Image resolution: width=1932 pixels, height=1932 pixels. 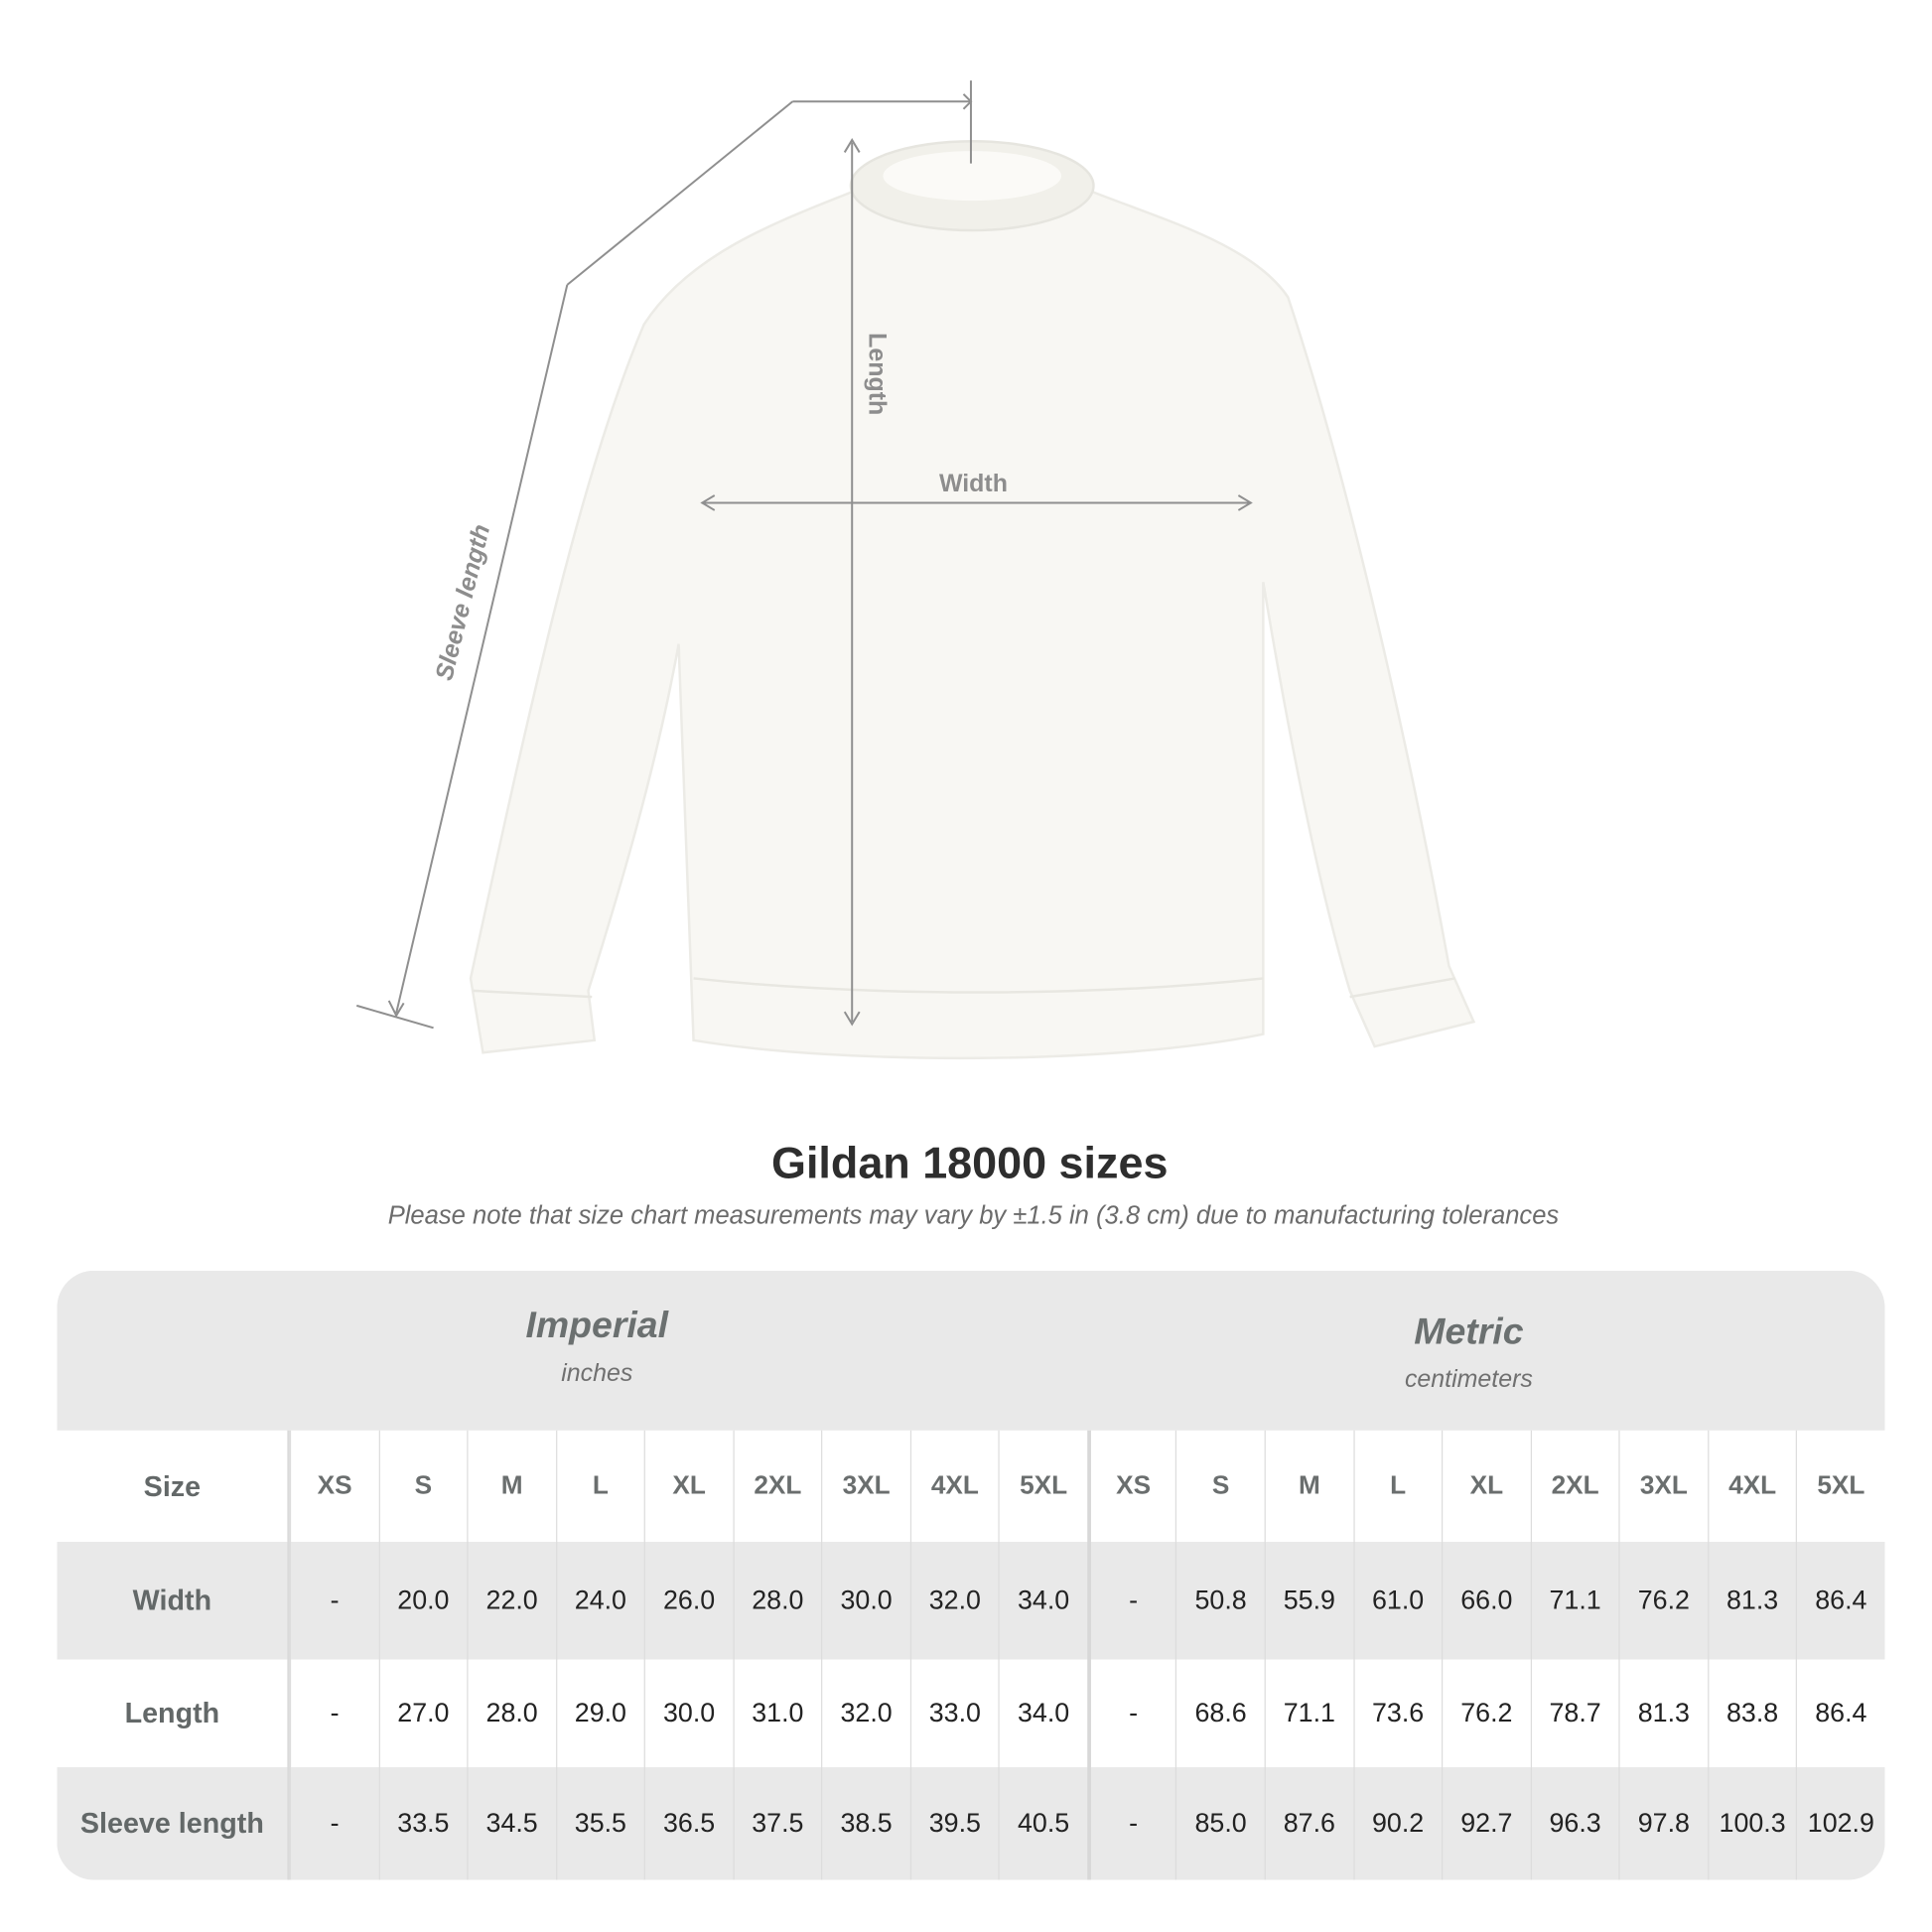 I want to click on table-cell: 31.0, so click(x=777, y=1714).